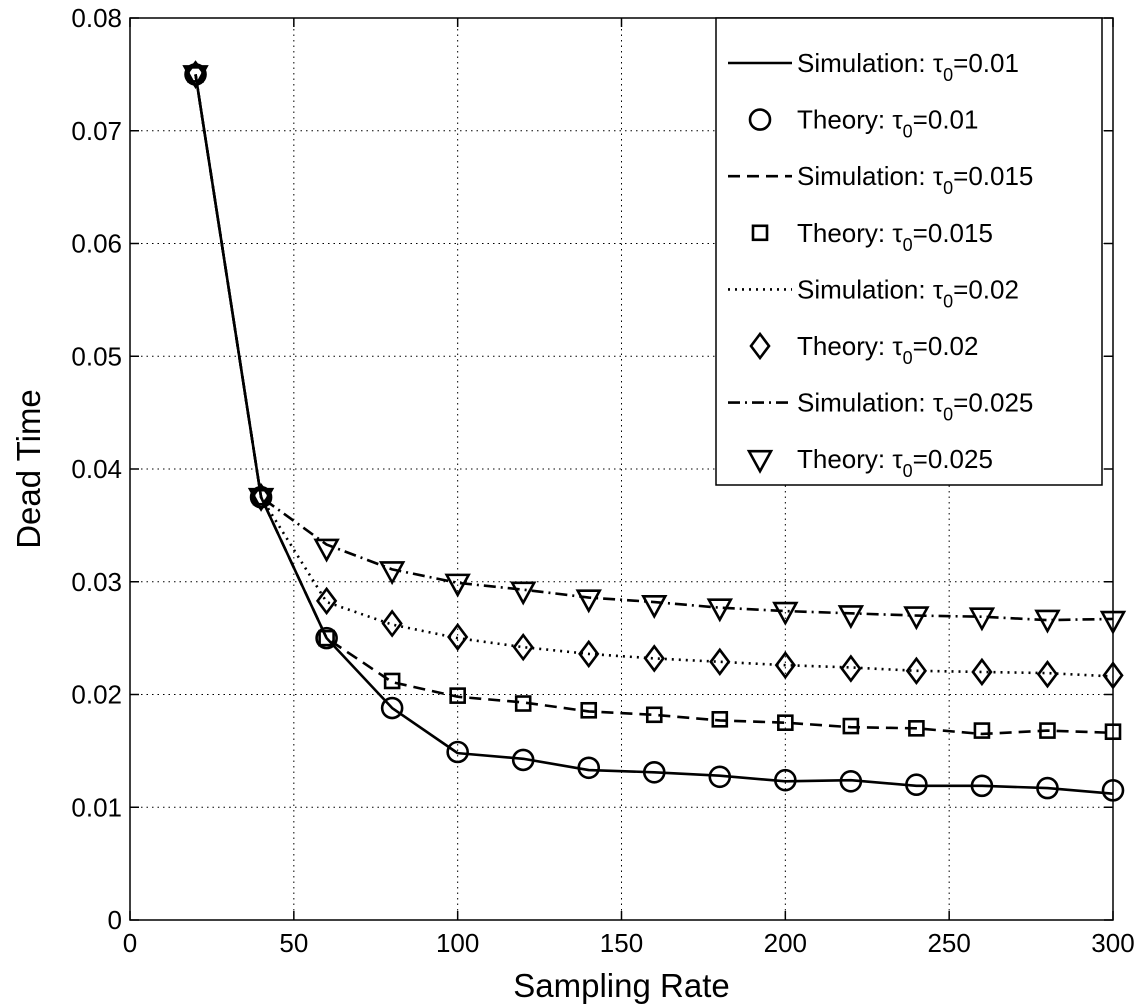 The height and width of the screenshot is (1008, 1148). I want to click on x-tick-label: 150, so click(621, 943).